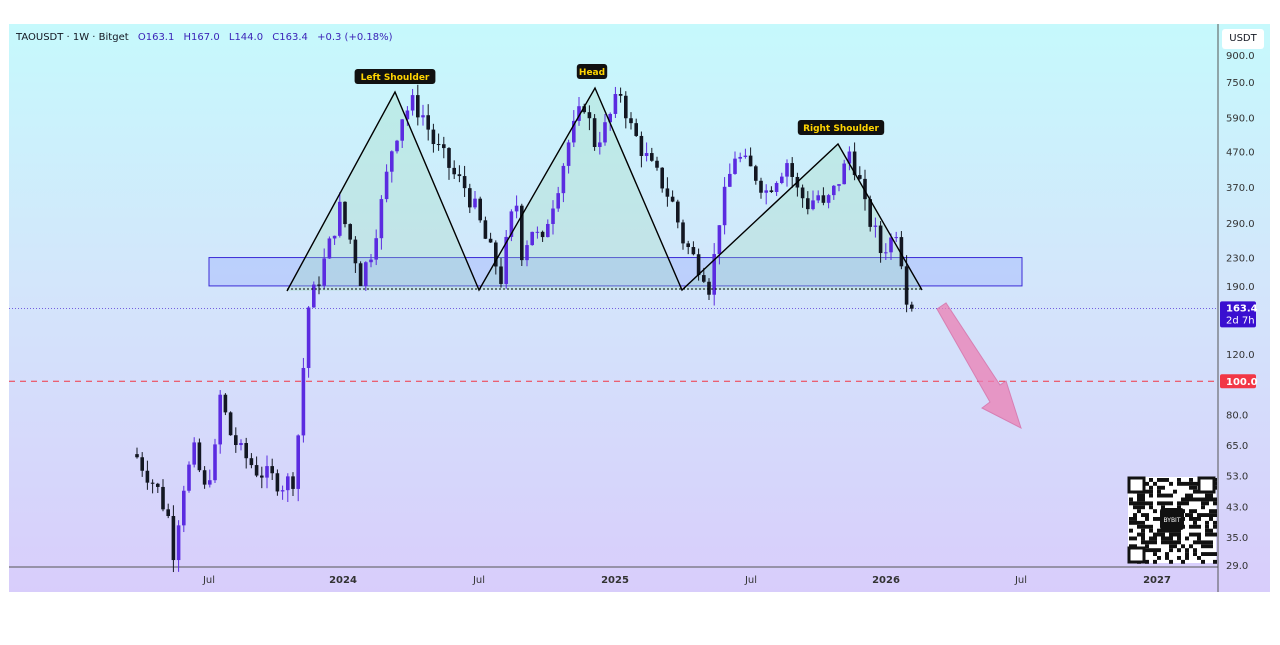  I want to click on label-bg, so click(395, 76).